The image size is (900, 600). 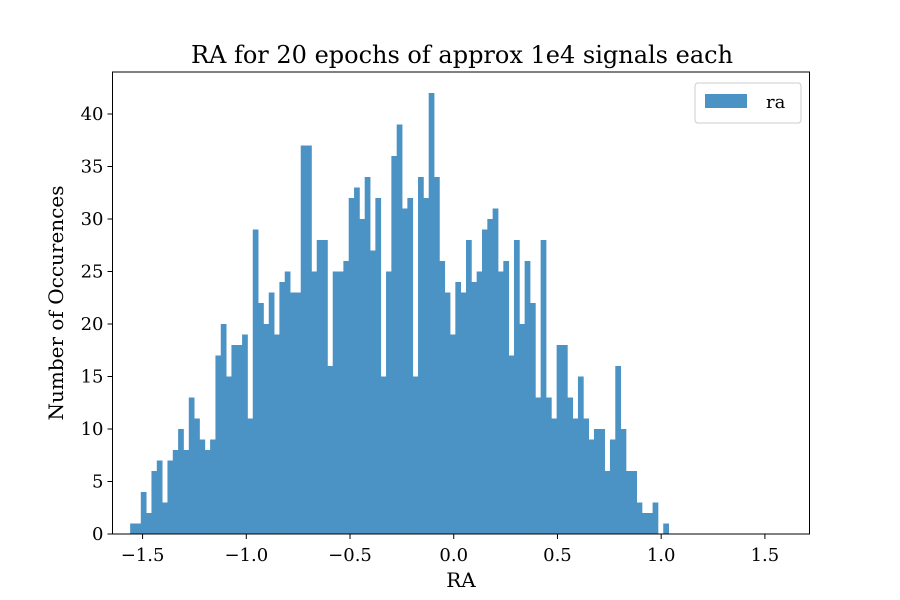 I want to click on x-tick-label: 0.0, so click(x=453, y=555).